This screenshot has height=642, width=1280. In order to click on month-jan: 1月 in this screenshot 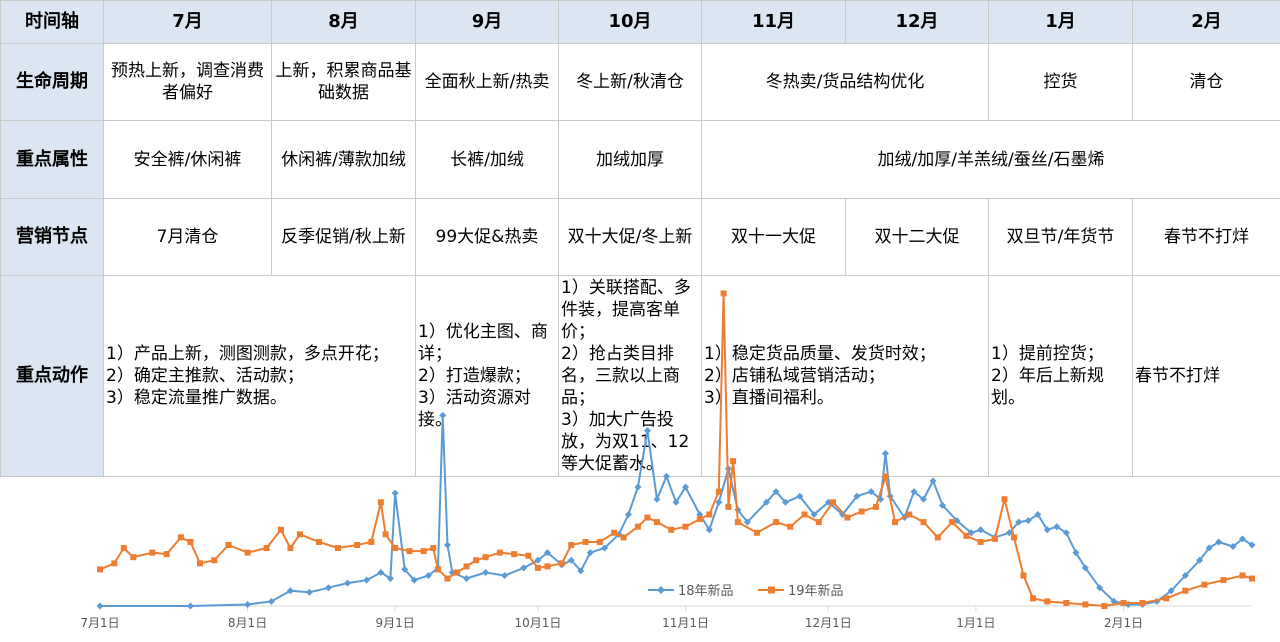, I will do `click(1060, 22)`.